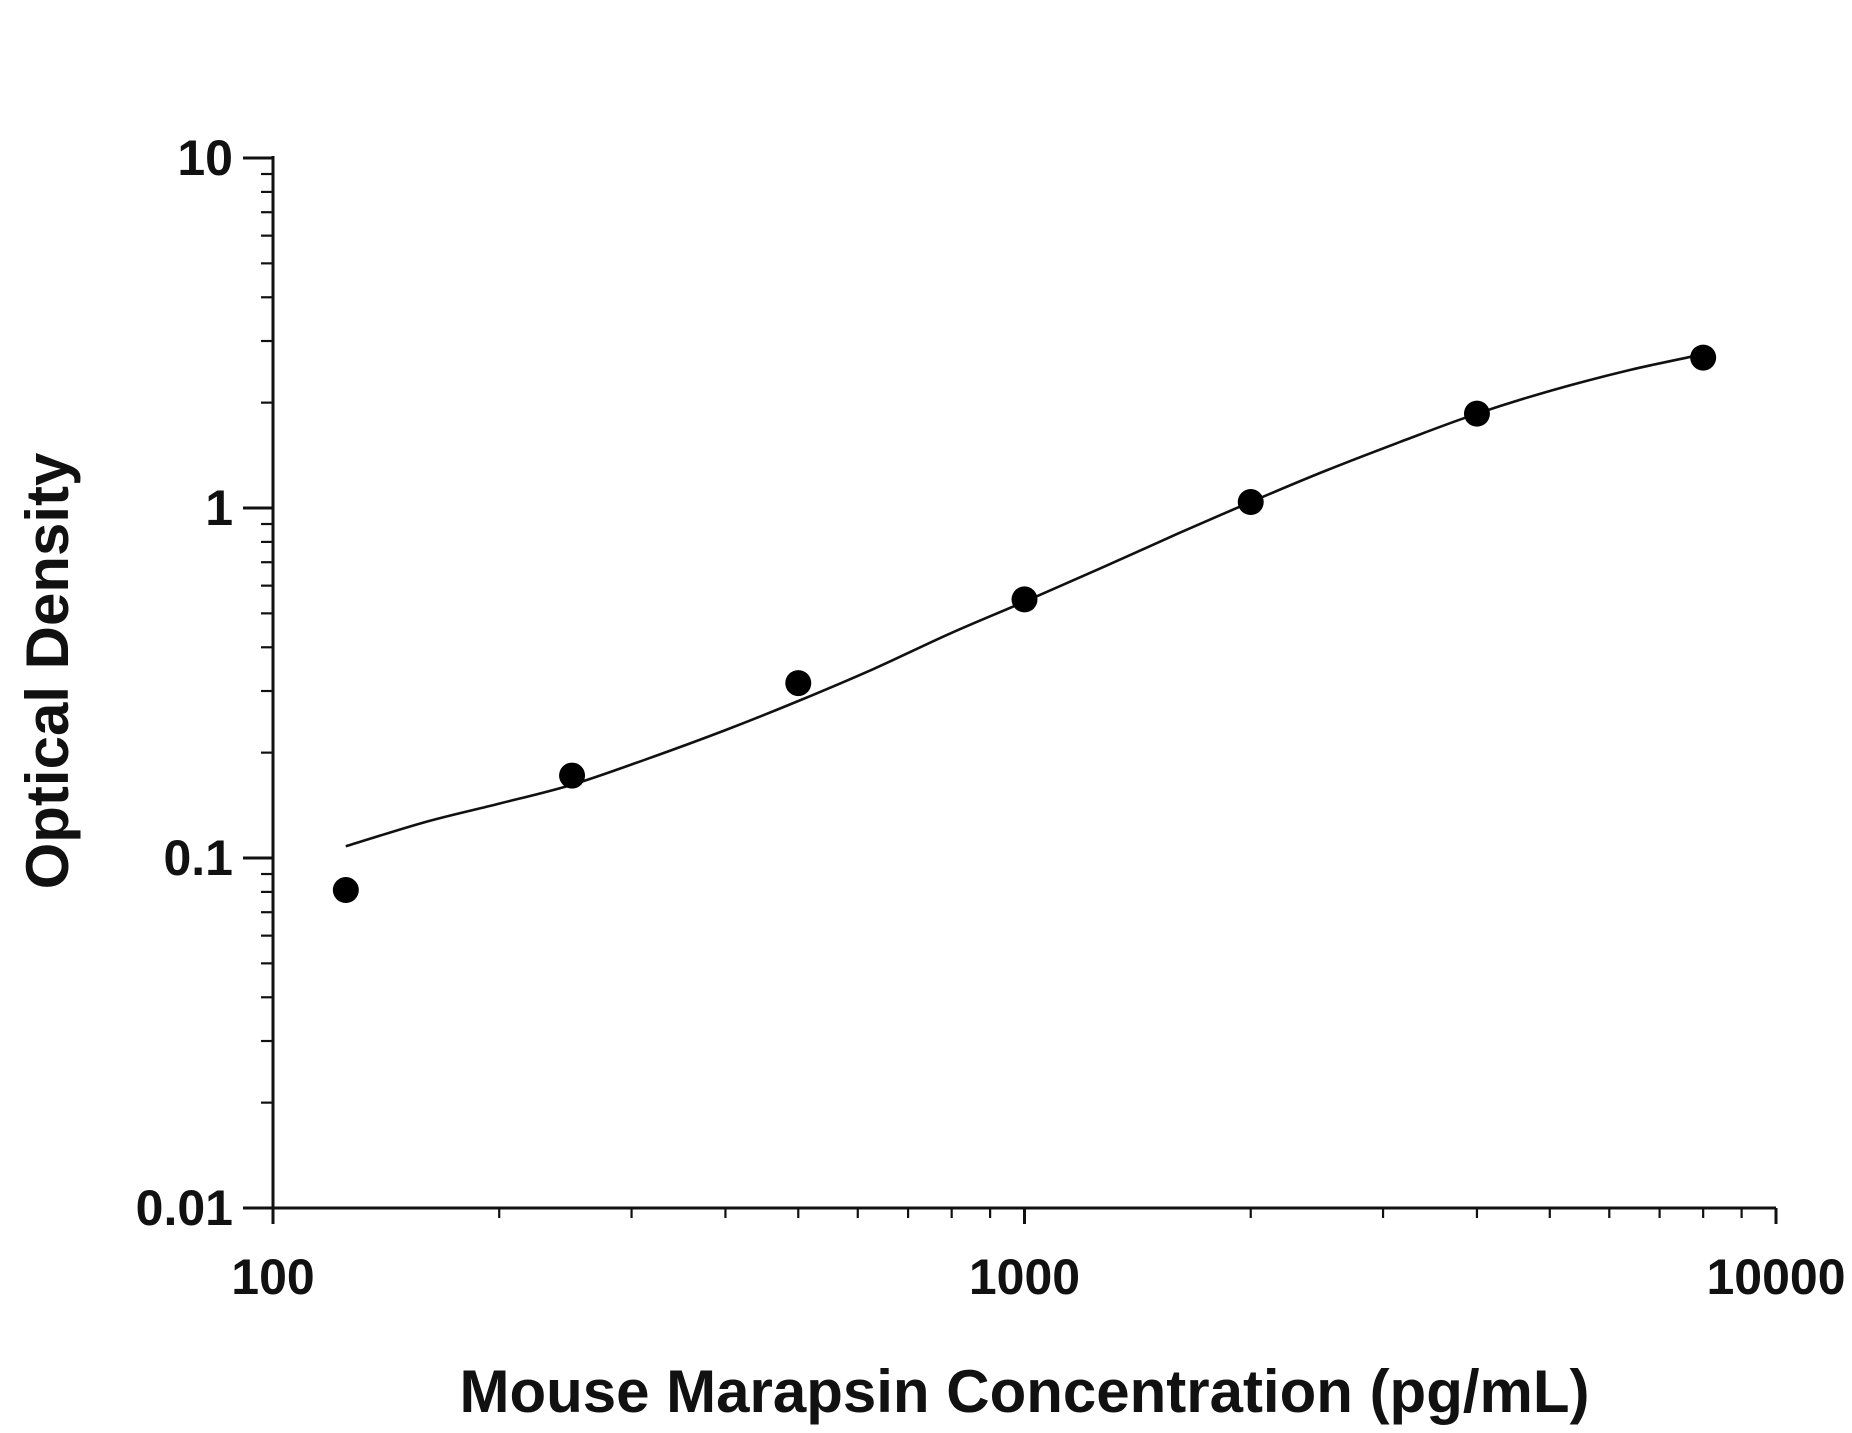 This screenshot has width=1852, height=1433. What do you see at coordinates (219, 508) in the screenshot?
I see `y-tick-label: 1` at bounding box center [219, 508].